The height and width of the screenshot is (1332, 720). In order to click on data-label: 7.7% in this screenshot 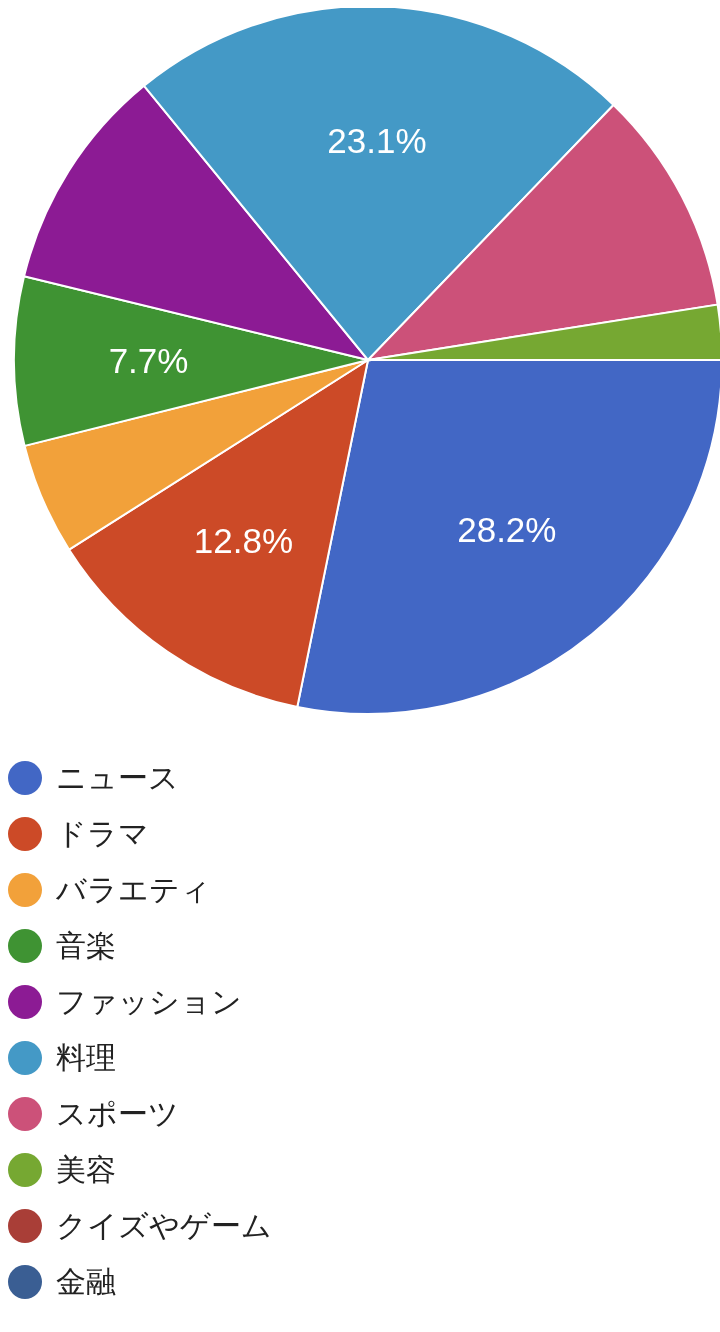, I will do `click(148, 361)`.